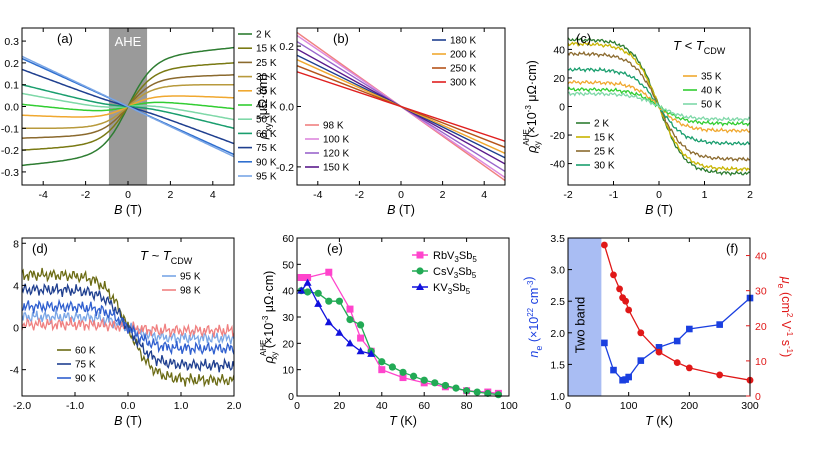 The width and height of the screenshot is (830, 451). I want to click on e-ytick-label: 10, so click(288, 371).